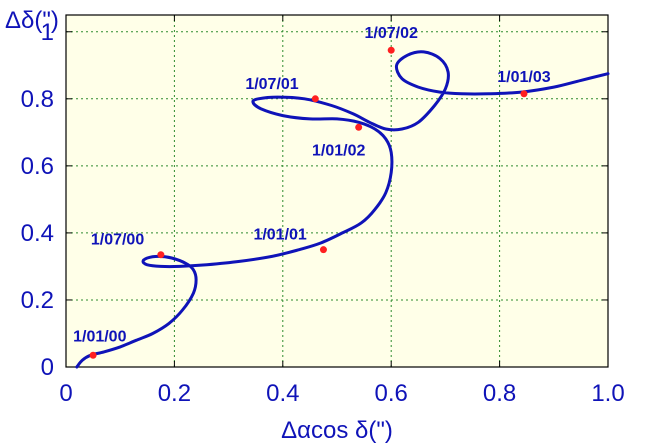 The width and height of the screenshot is (646, 448). What do you see at coordinates (174, 393) in the screenshot?
I see `x-tick-label: 0.2` at bounding box center [174, 393].